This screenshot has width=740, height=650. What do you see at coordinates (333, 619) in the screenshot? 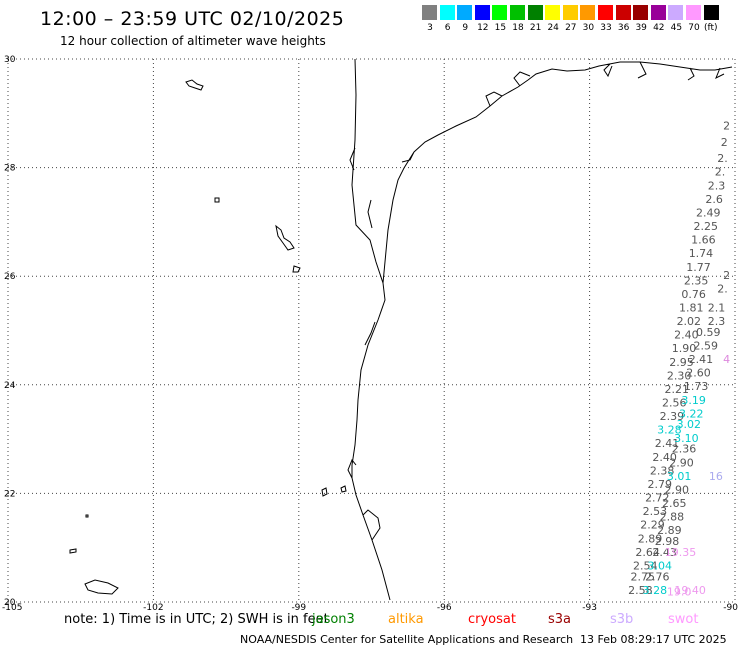
I see `satellite-label-jason3: jason3` at bounding box center [333, 619].